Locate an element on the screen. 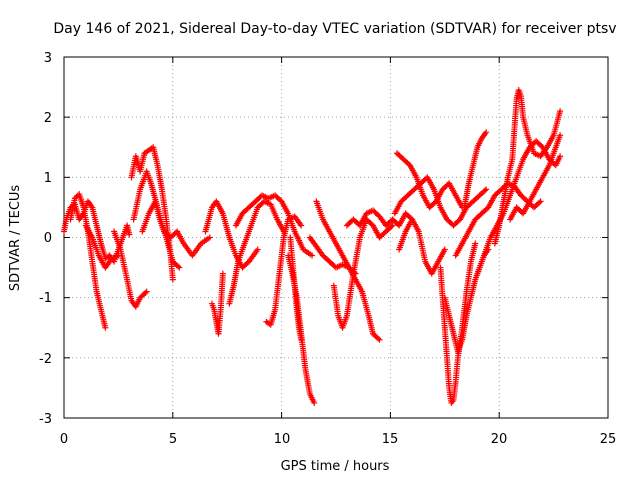 Image resolution: width=640 pixels, height=480 pixels. x-tick-label: 15 is located at coordinates (390, 439).